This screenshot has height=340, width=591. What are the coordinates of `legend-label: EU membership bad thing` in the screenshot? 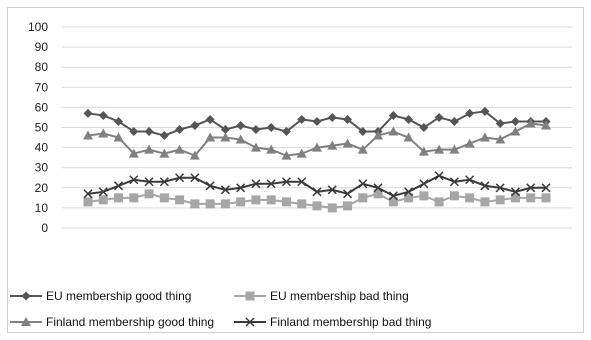 It's located at (339, 296).